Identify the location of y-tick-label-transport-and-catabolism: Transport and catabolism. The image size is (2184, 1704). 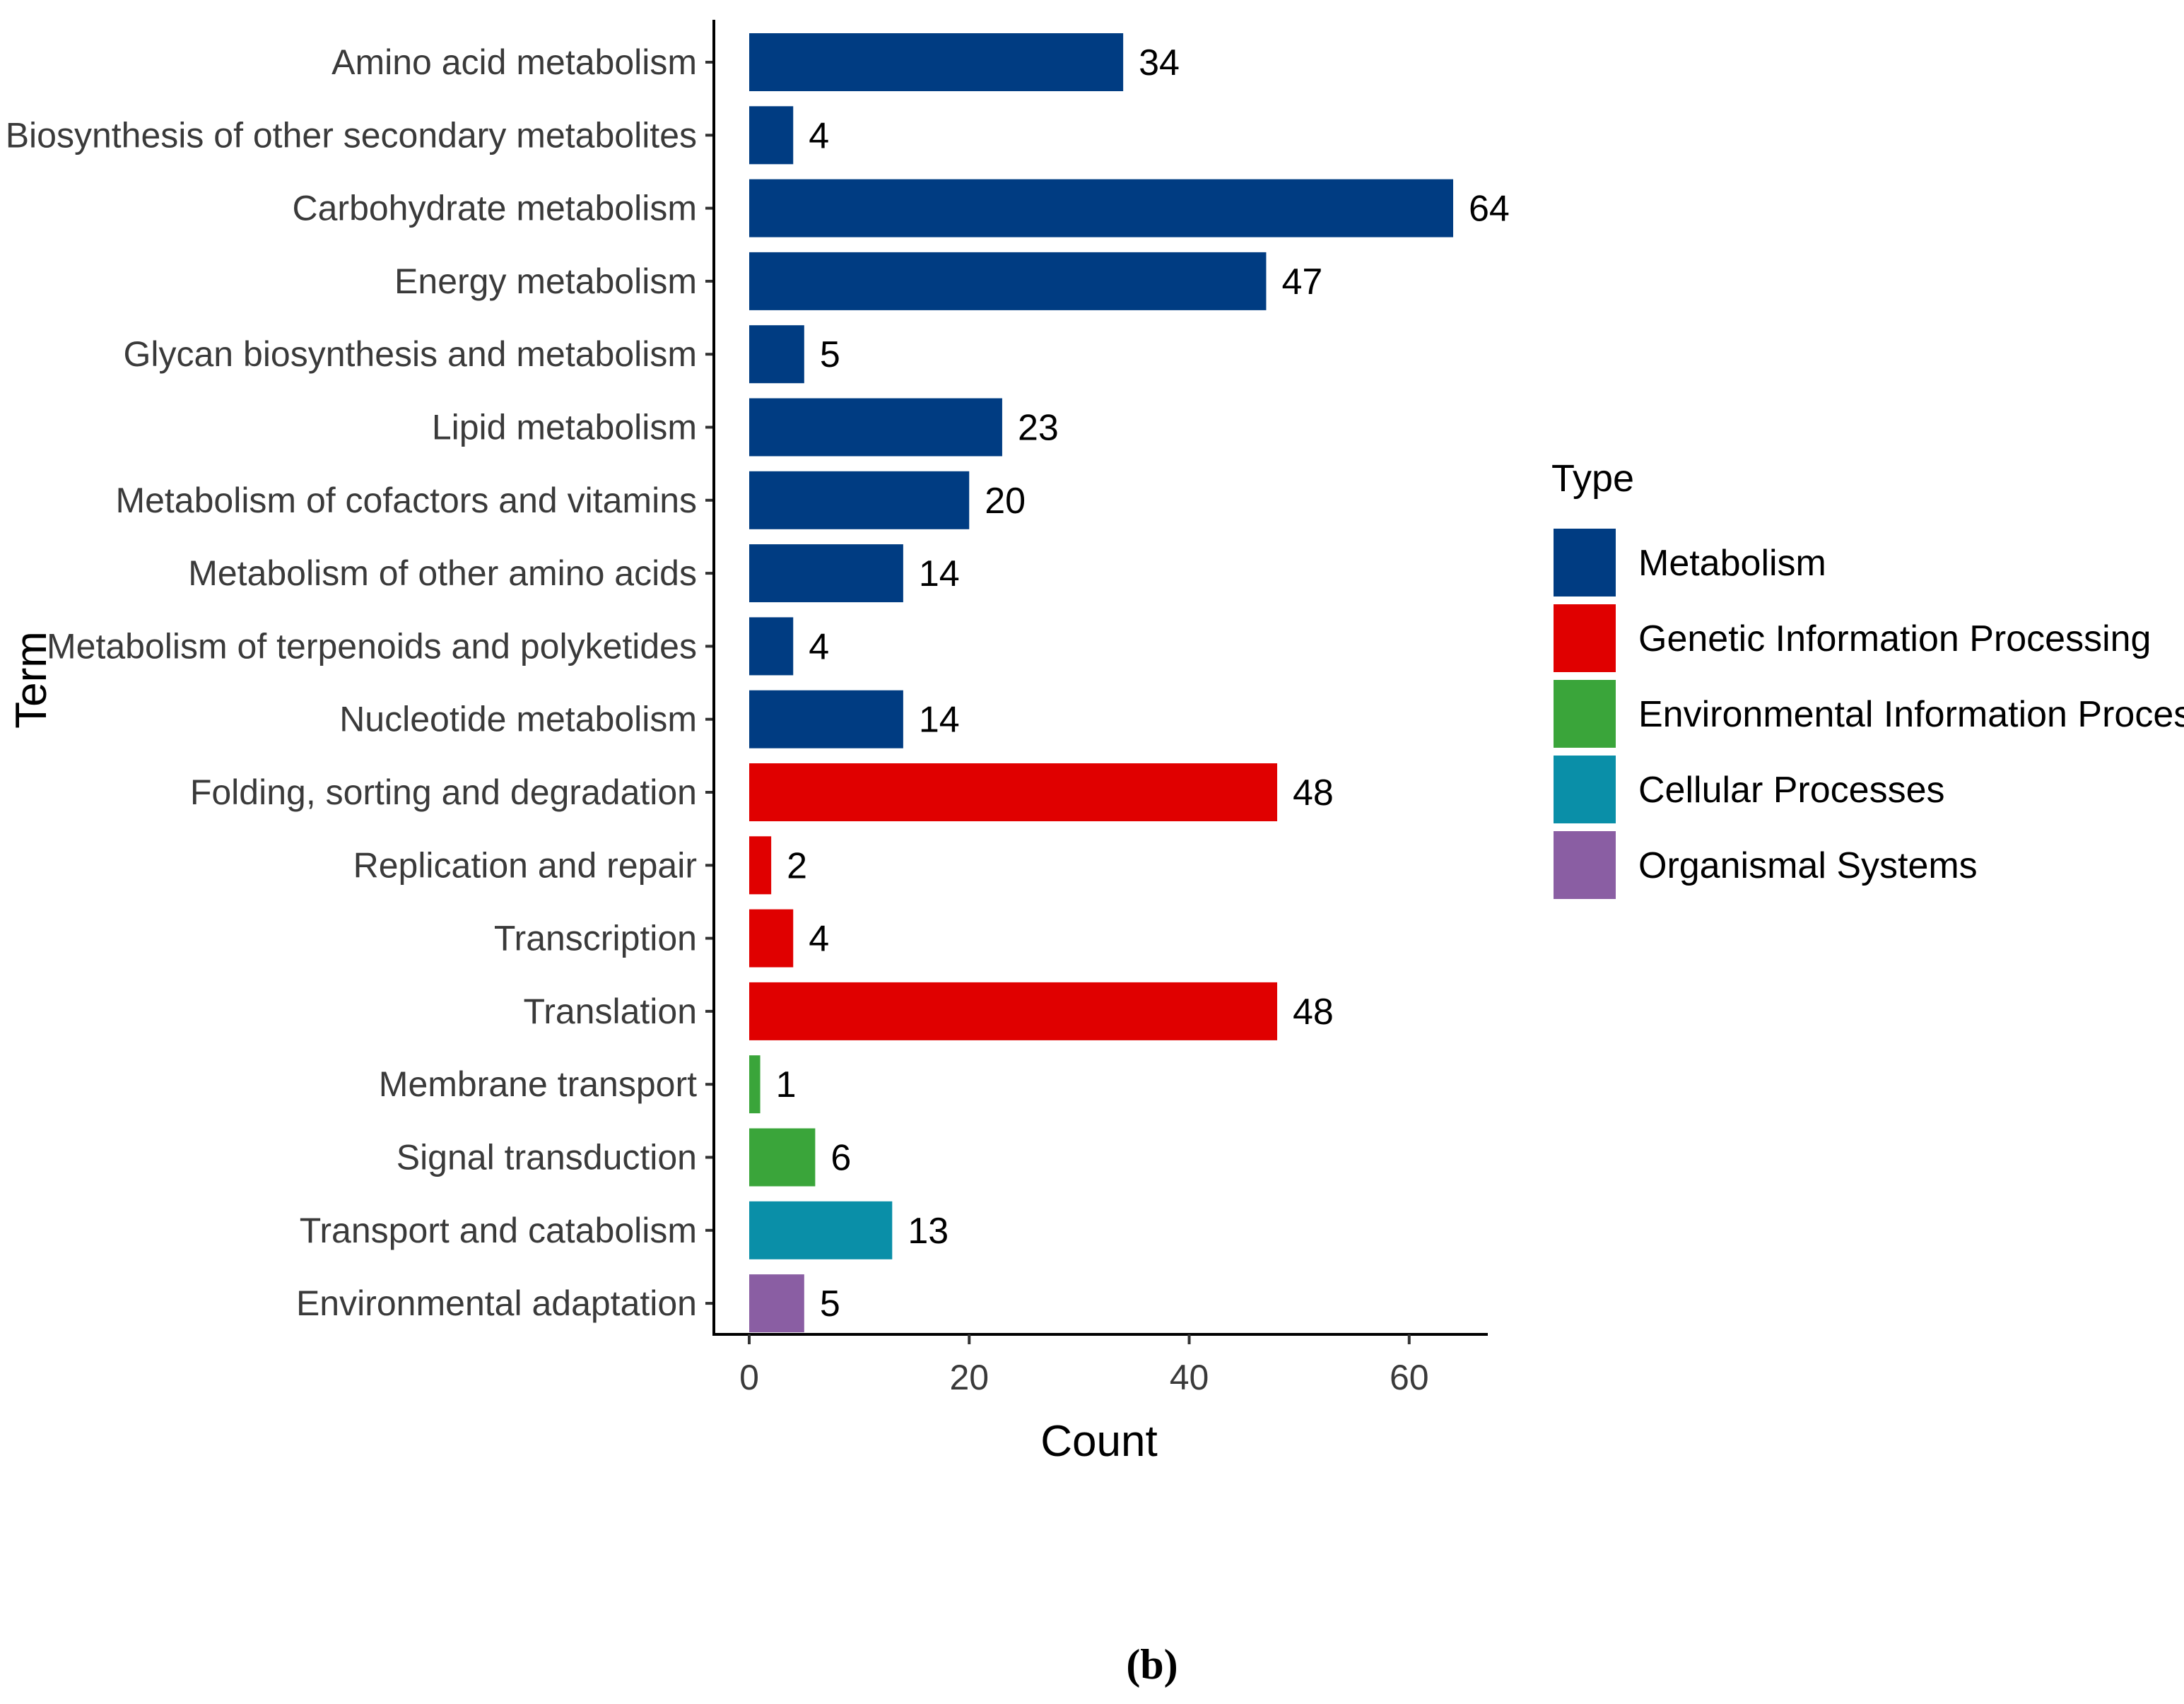
(499, 1230).